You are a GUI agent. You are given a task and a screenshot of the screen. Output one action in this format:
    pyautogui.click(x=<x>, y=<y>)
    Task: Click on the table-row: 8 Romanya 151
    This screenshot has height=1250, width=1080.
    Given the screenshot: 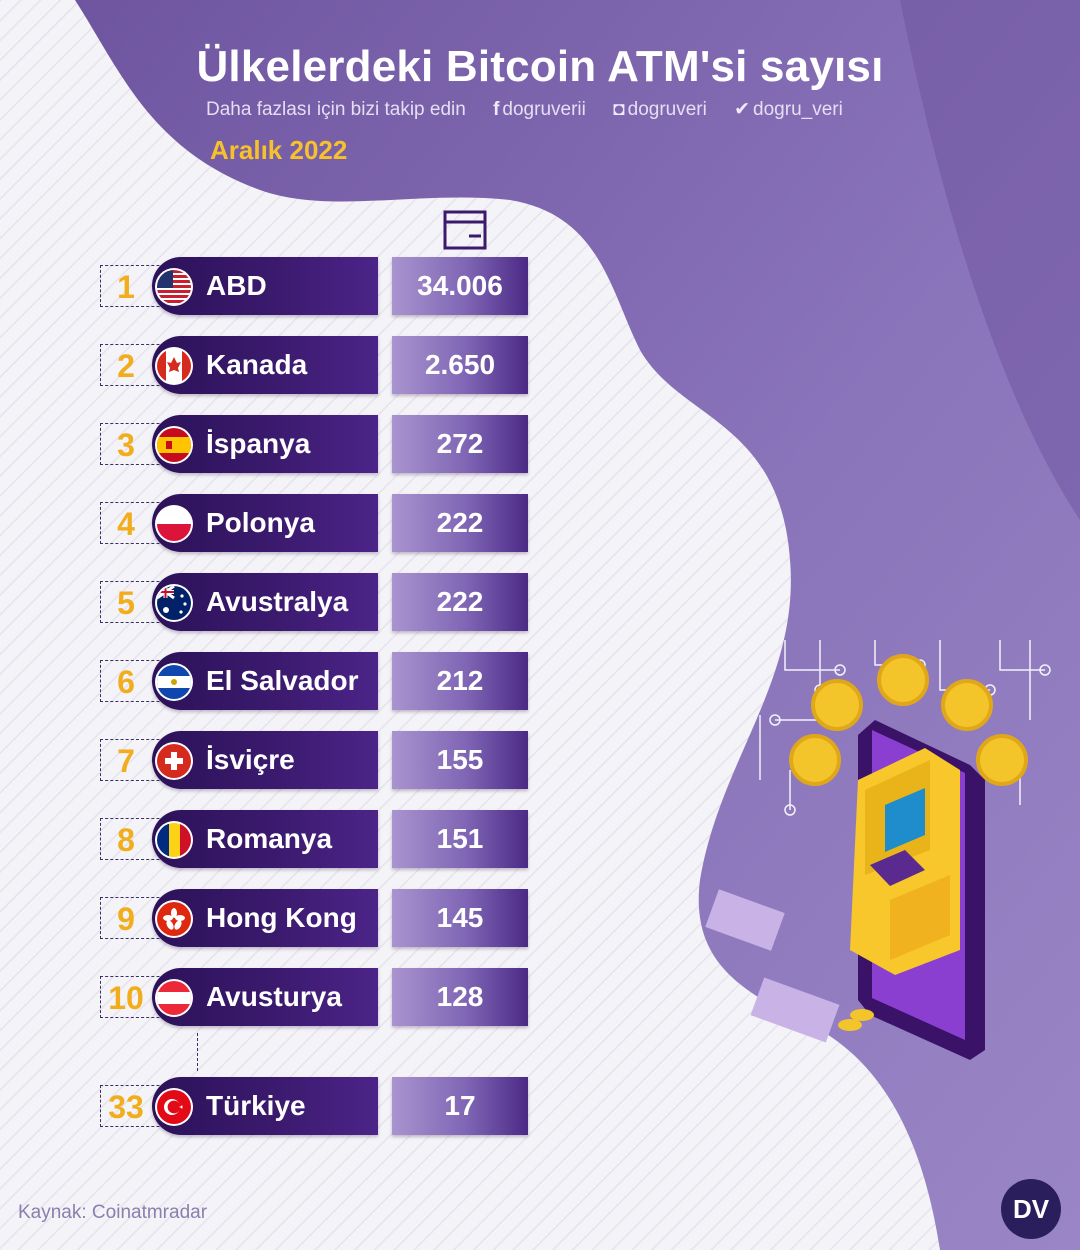 What is the action you would take?
    pyautogui.click(x=270, y=840)
    